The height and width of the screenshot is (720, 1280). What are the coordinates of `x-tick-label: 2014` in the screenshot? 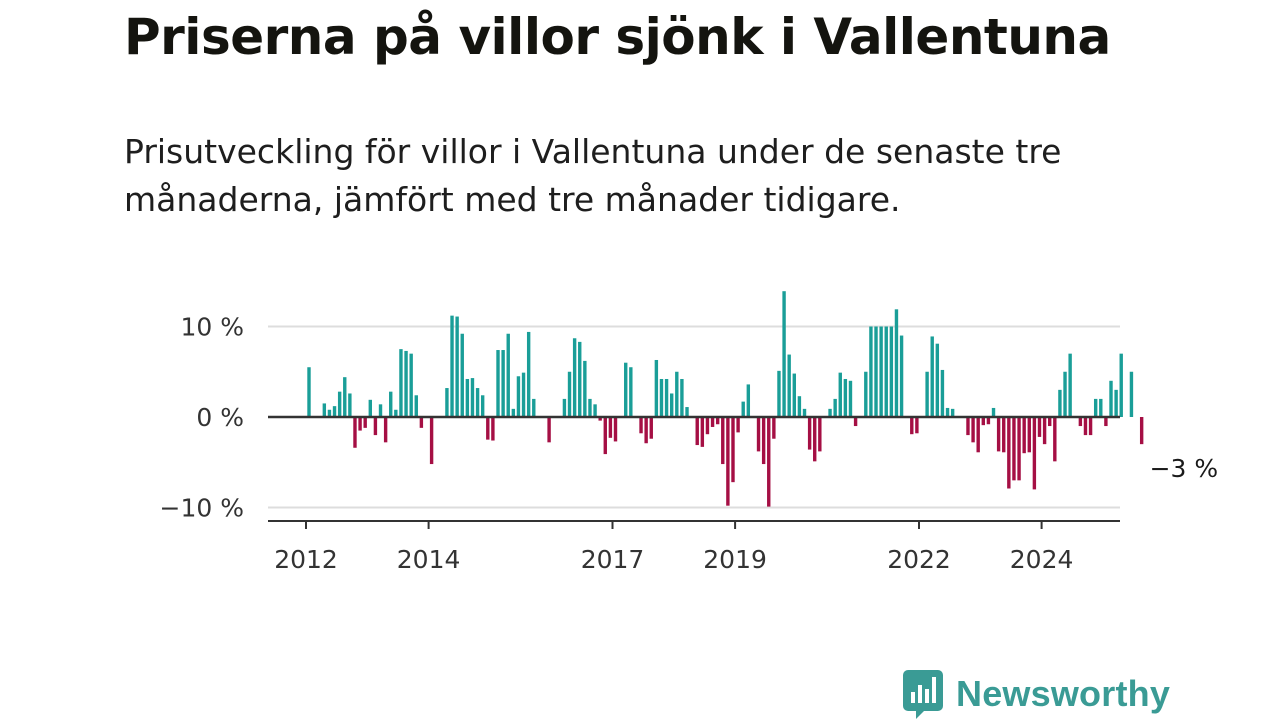 It's located at (429, 559).